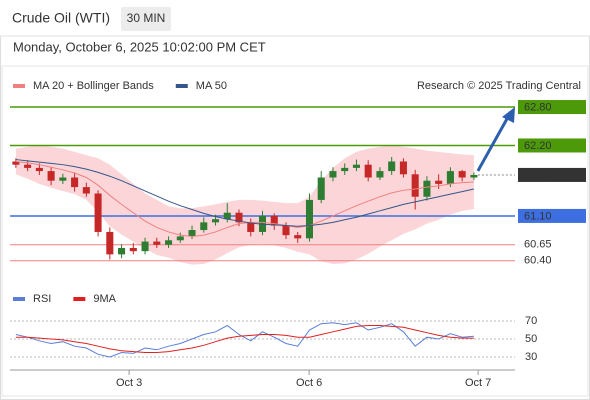 The height and width of the screenshot is (400, 590). I want to click on target-arrow-head, so click(508, 115).